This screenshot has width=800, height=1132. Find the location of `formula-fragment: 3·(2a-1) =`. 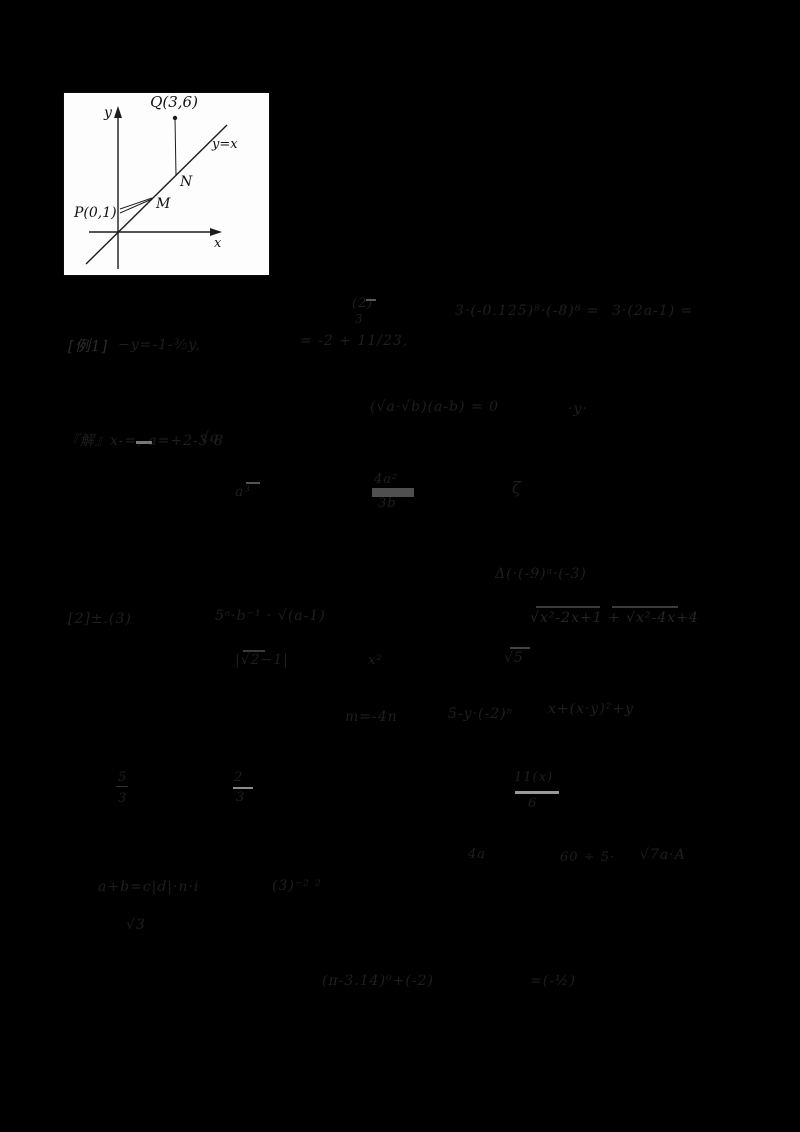

formula-fragment: 3·(2a-1) = is located at coordinates (653, 311).